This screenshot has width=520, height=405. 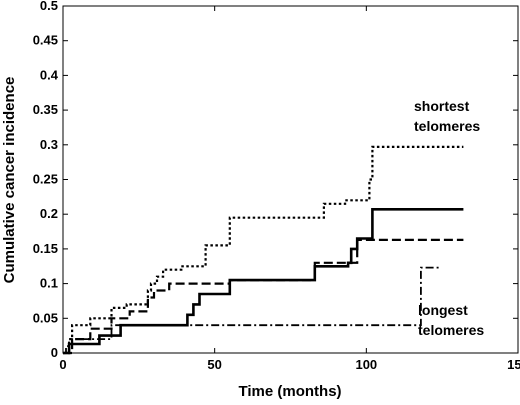 I want to click on annotation-longest-line-1: longest, so click(x=443, y=310).